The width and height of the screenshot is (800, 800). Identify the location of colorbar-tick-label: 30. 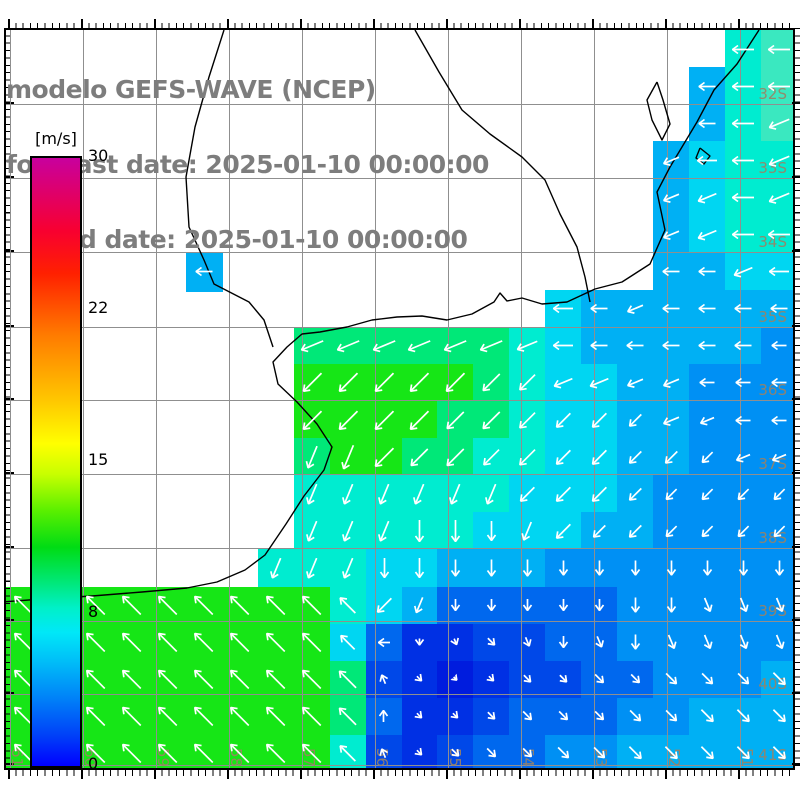
(98, 155).